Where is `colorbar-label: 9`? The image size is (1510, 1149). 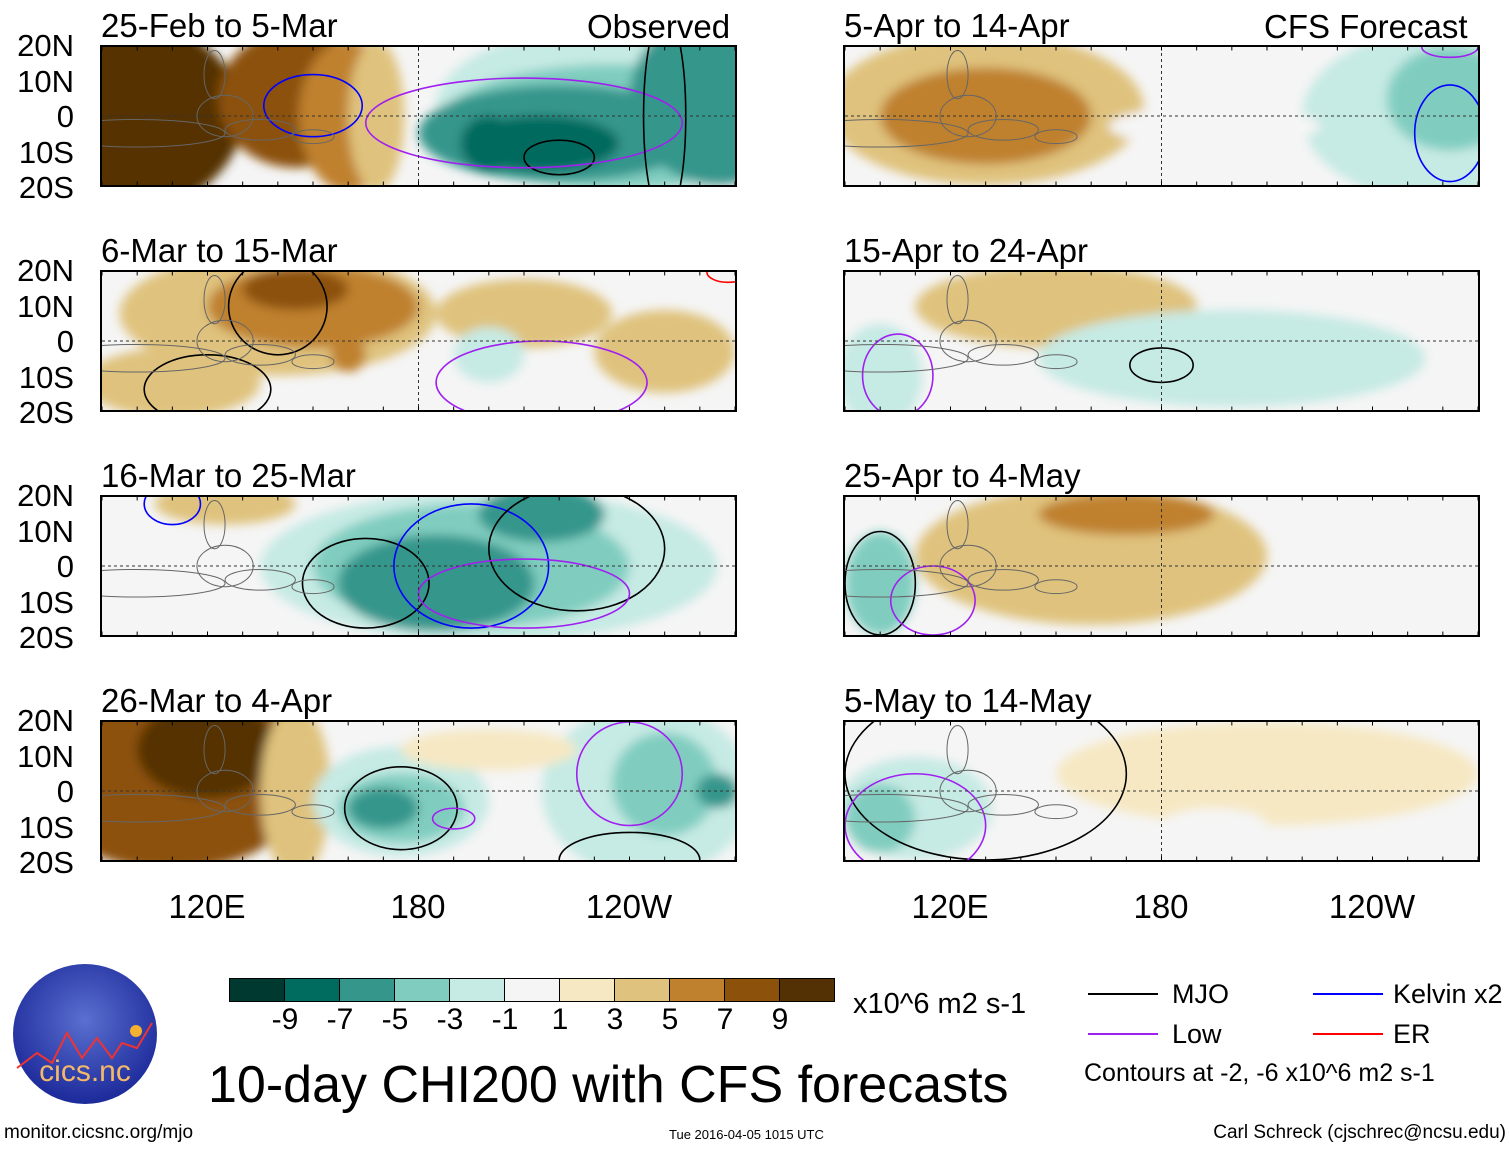 colorbar-label: 9 is located at coordinates (780, 1019).